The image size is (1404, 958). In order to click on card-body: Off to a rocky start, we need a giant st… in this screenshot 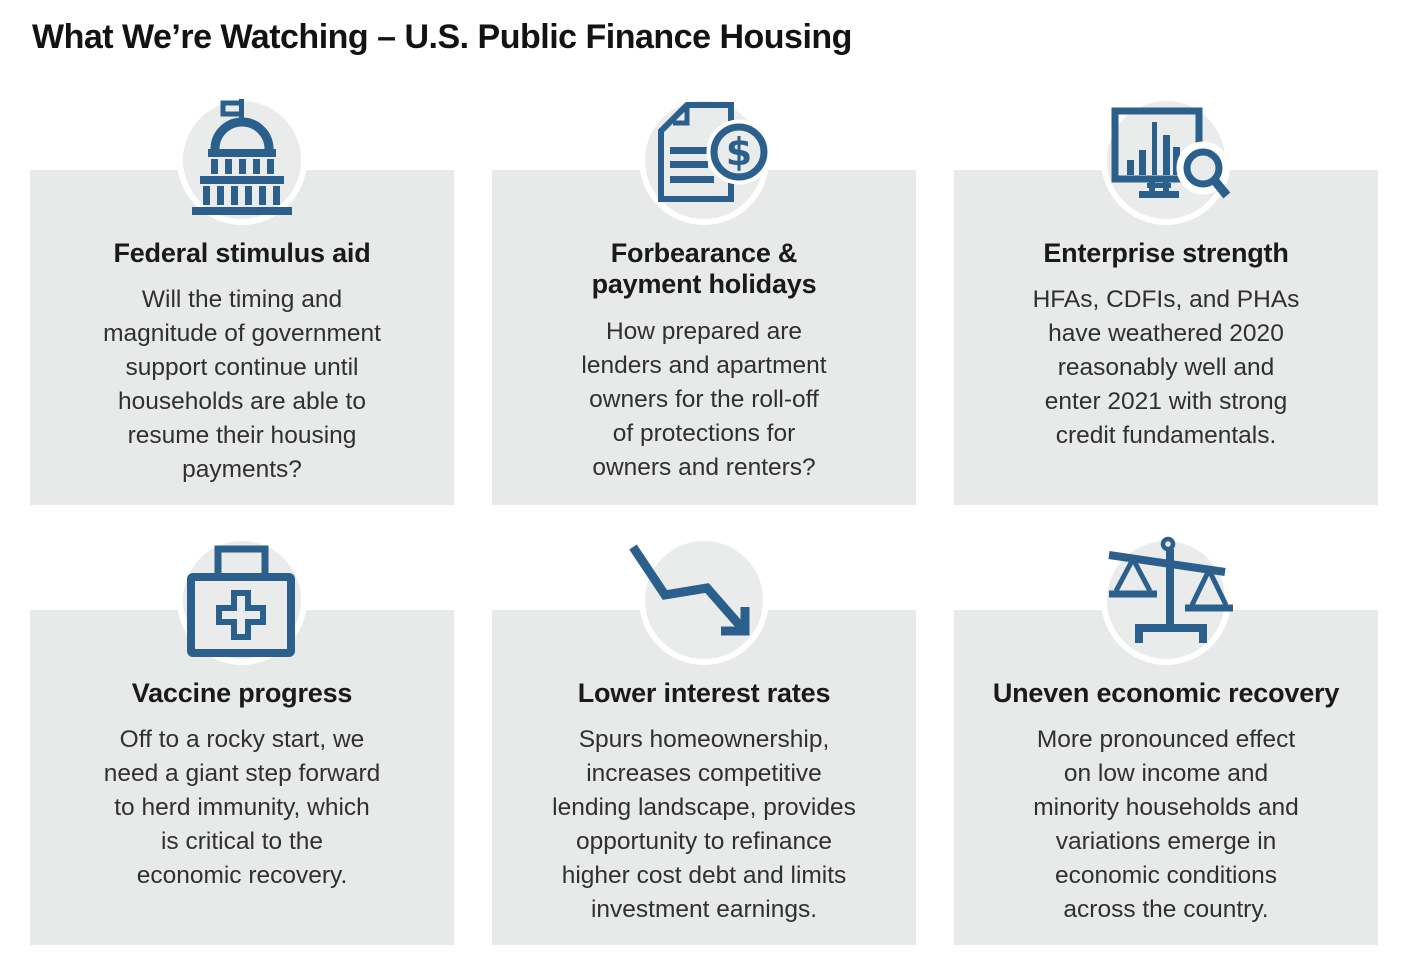, I will do `click(242, 808)`.